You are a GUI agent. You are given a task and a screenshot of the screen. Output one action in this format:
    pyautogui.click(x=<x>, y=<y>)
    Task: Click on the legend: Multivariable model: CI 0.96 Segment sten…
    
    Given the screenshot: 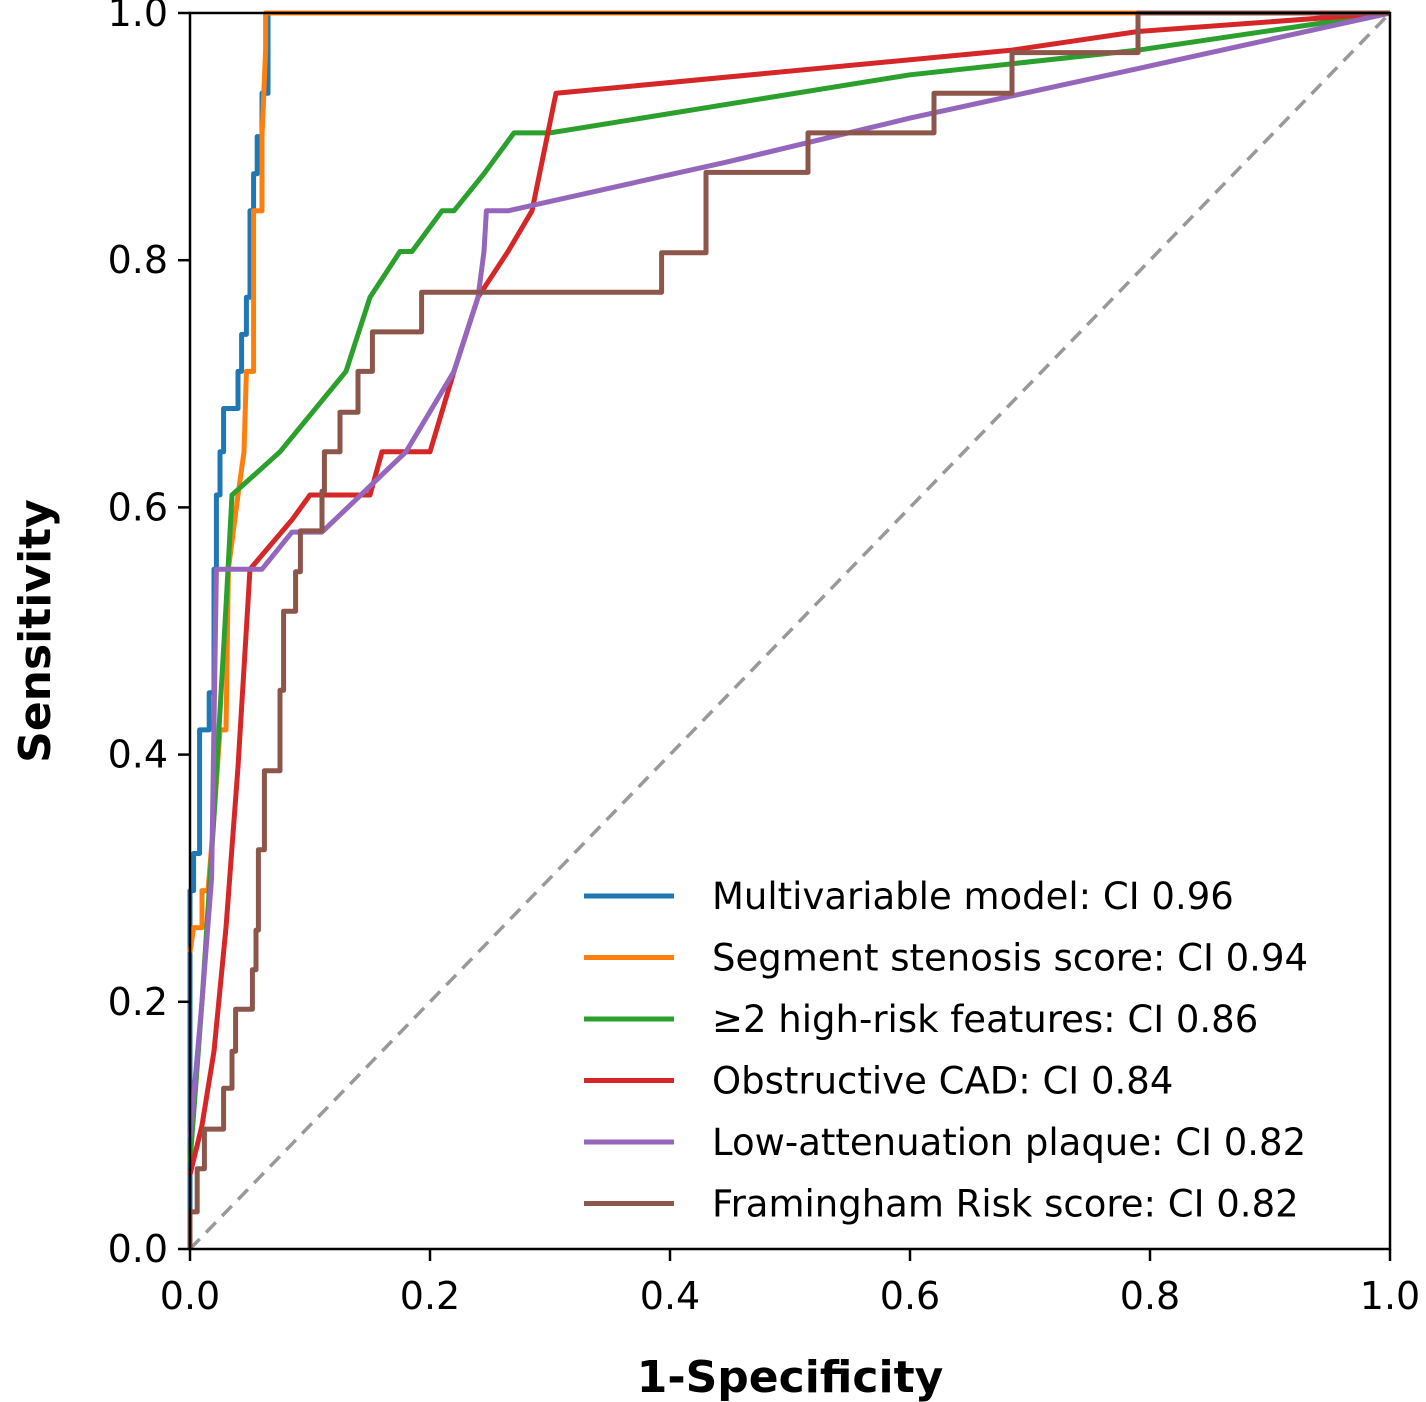 What is the action you would take?
    pyautogui.click(x=946, y=1050)
    